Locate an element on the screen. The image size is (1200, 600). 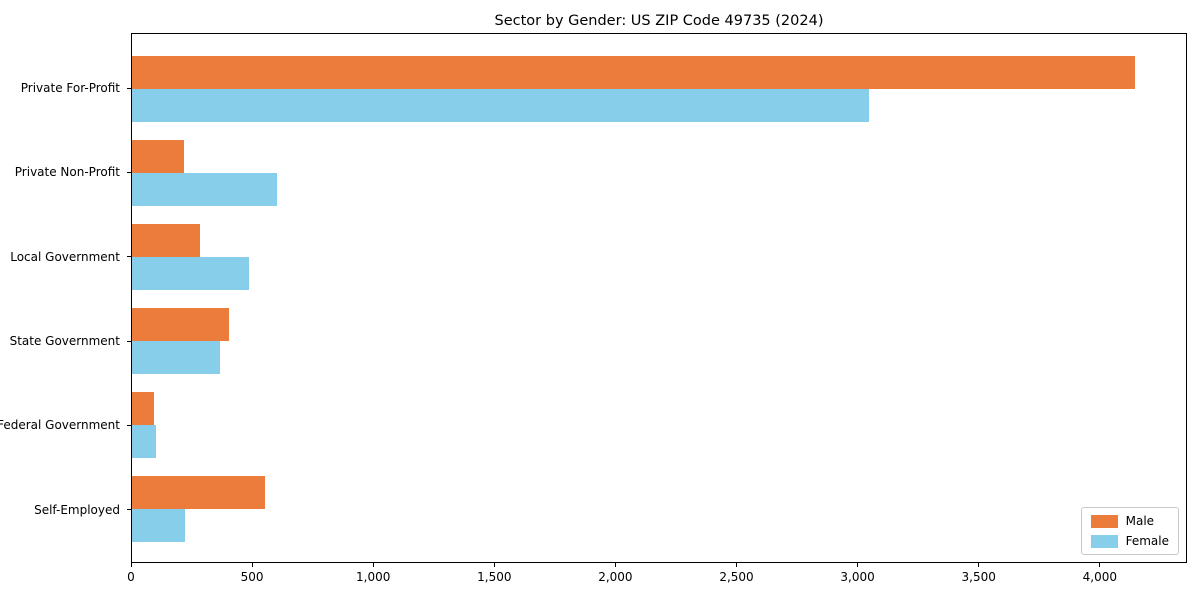
x-tick-label: 4,000 is located at coordinates (1099, 577).